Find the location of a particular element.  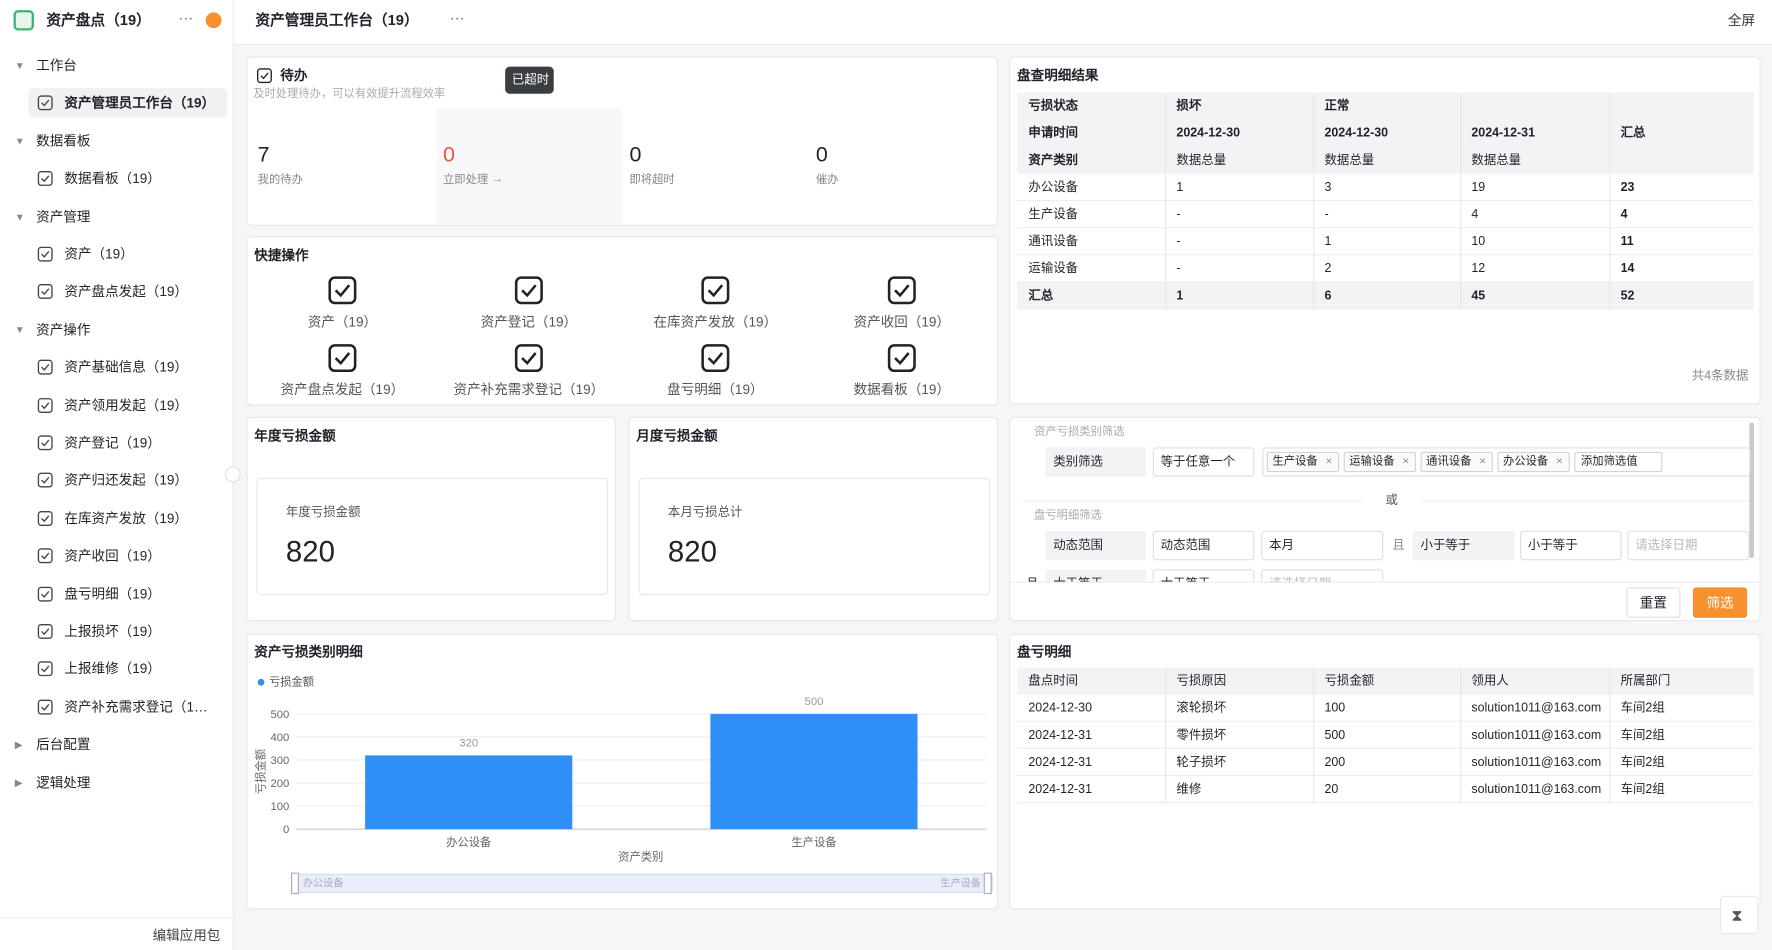

quick-item: 盘亏明细（19） is located at coordinates (715, 389).